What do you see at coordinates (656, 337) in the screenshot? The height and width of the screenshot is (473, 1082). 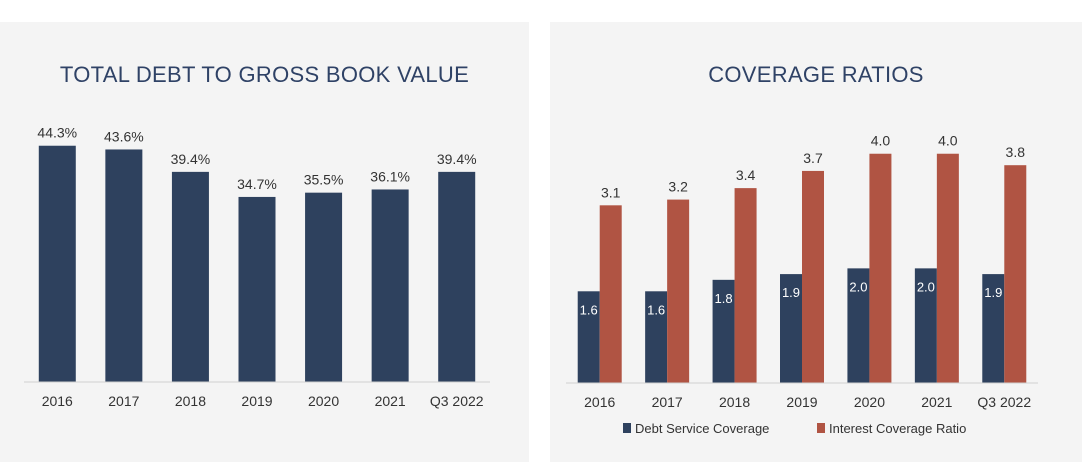 I see `dsc-bar-2017` at bounding box center [656, 337].